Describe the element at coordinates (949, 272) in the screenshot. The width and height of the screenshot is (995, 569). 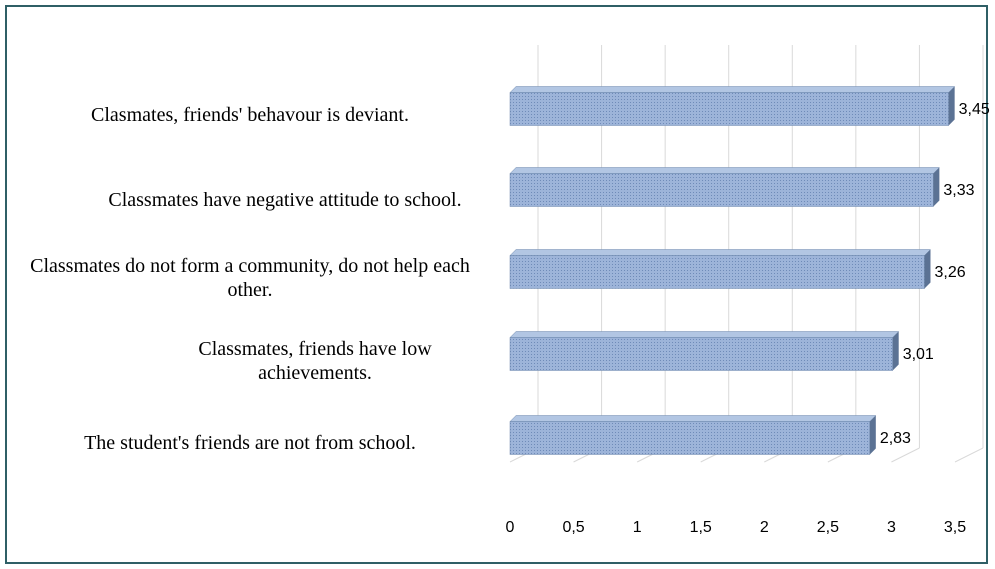
I see `data-label: 3,26` at that location.